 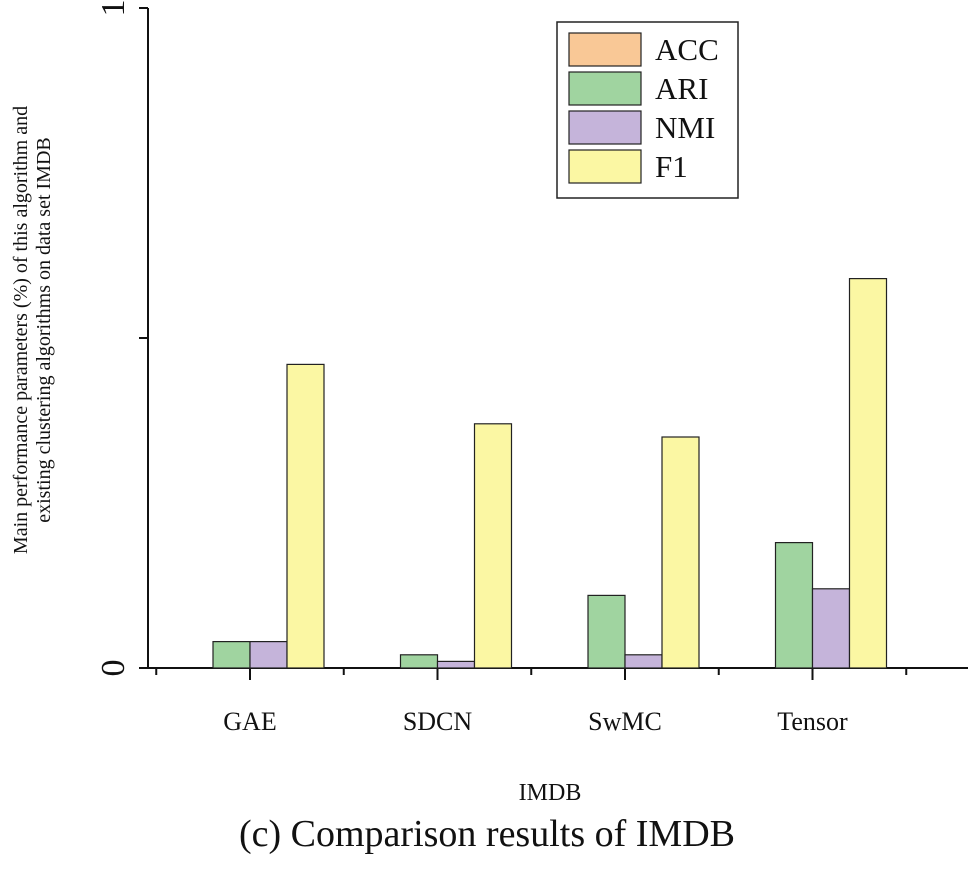 I want to click on x-tick-label-gae: GAE, so click(x=249, y=721).